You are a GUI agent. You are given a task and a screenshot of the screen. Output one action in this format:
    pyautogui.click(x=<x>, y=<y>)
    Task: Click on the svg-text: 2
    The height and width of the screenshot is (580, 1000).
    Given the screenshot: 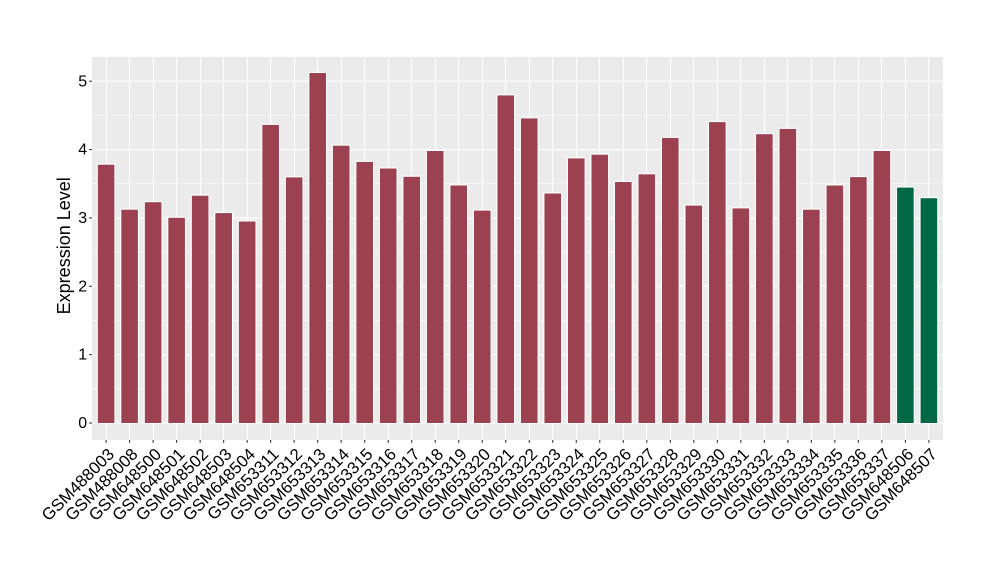 What is the action you would take?
    pyautogui.click(x=82, y=286)
    